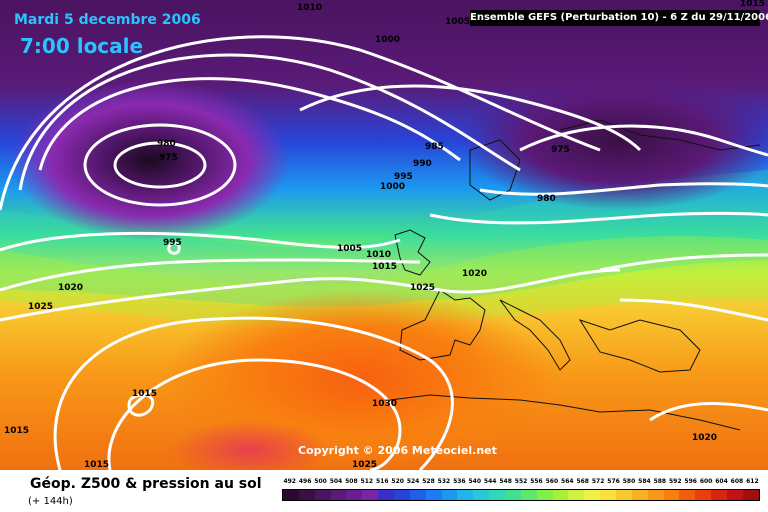 This screenshot has width=768, height=512. Describe the element at coordinates (351, 481) in the screenshot. I see `legend-tick-label: 508` at that location.